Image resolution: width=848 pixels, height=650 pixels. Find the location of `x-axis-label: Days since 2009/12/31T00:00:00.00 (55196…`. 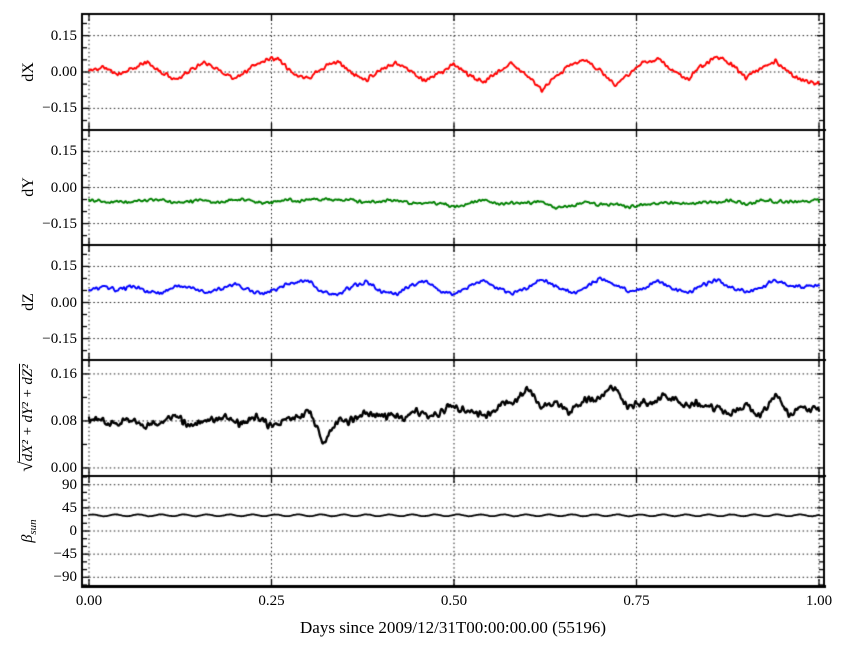

x-axis-label: Days since 2009/12/31T00:00:00.00 (55196… is located at coordinates (453, 627).